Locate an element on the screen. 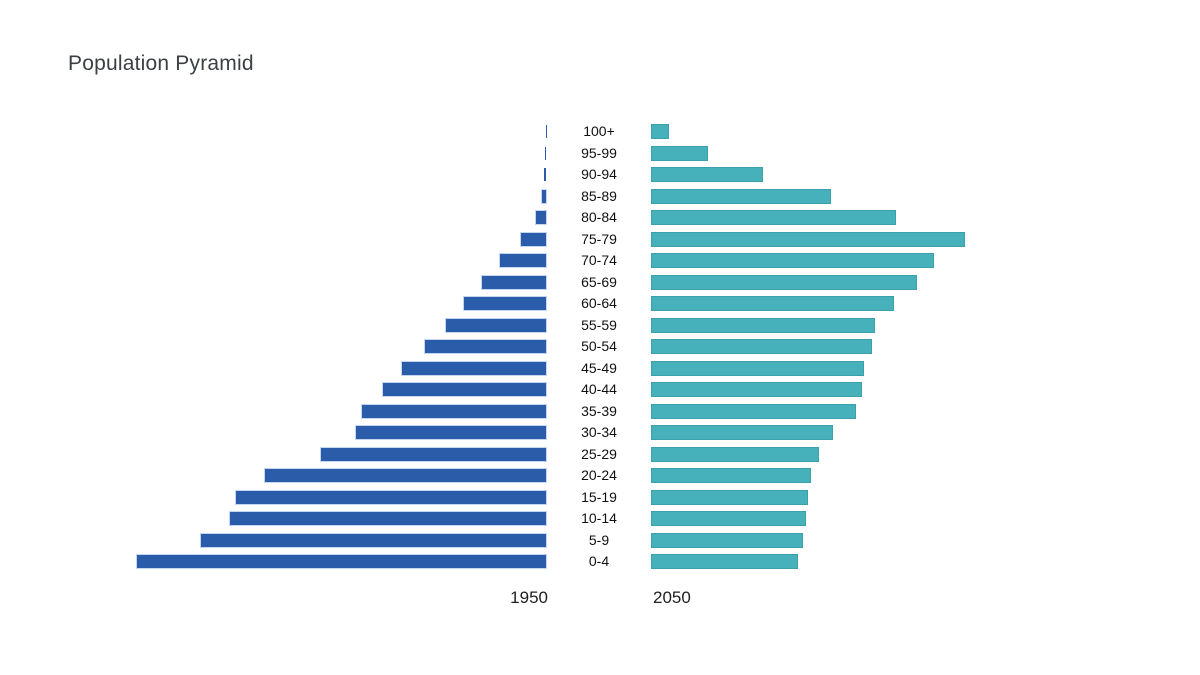 The height and width of the screenshot is (675, 1200). age-group-label: 55-59 is located at coordinates (599, 324).